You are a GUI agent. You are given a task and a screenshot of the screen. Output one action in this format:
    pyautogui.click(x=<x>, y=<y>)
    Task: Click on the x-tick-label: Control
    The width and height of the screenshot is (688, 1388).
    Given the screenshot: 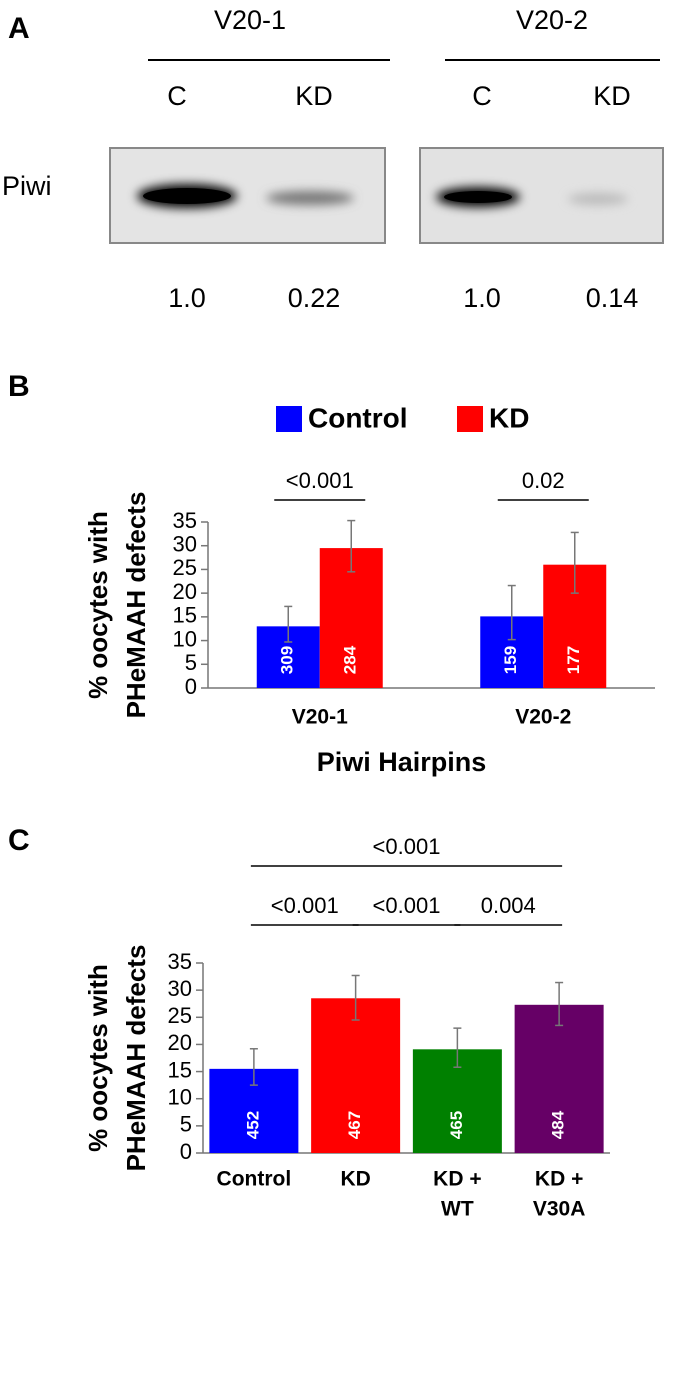 What is the action you would take?
    pyautogui.click(x=254, y=1179)
    